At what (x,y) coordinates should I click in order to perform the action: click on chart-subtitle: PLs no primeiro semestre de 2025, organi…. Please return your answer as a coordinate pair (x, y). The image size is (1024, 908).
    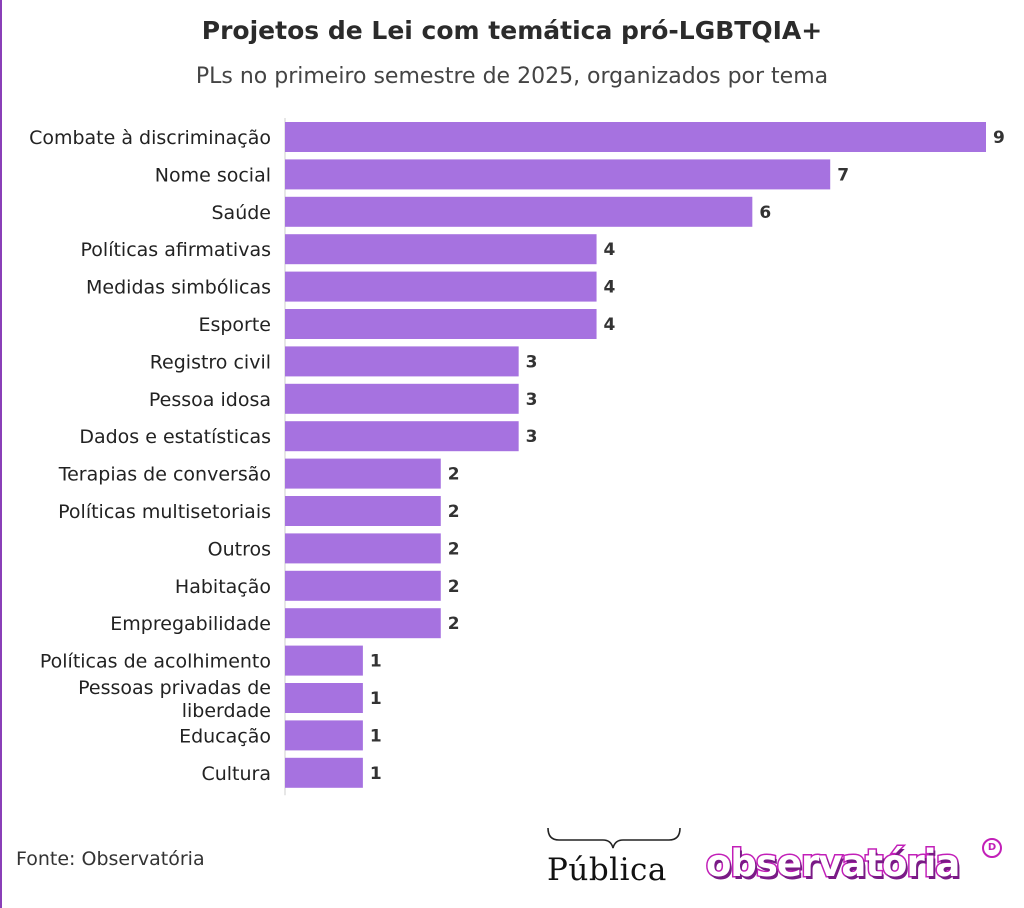
    Looking at the image, I should click on (512, 76).